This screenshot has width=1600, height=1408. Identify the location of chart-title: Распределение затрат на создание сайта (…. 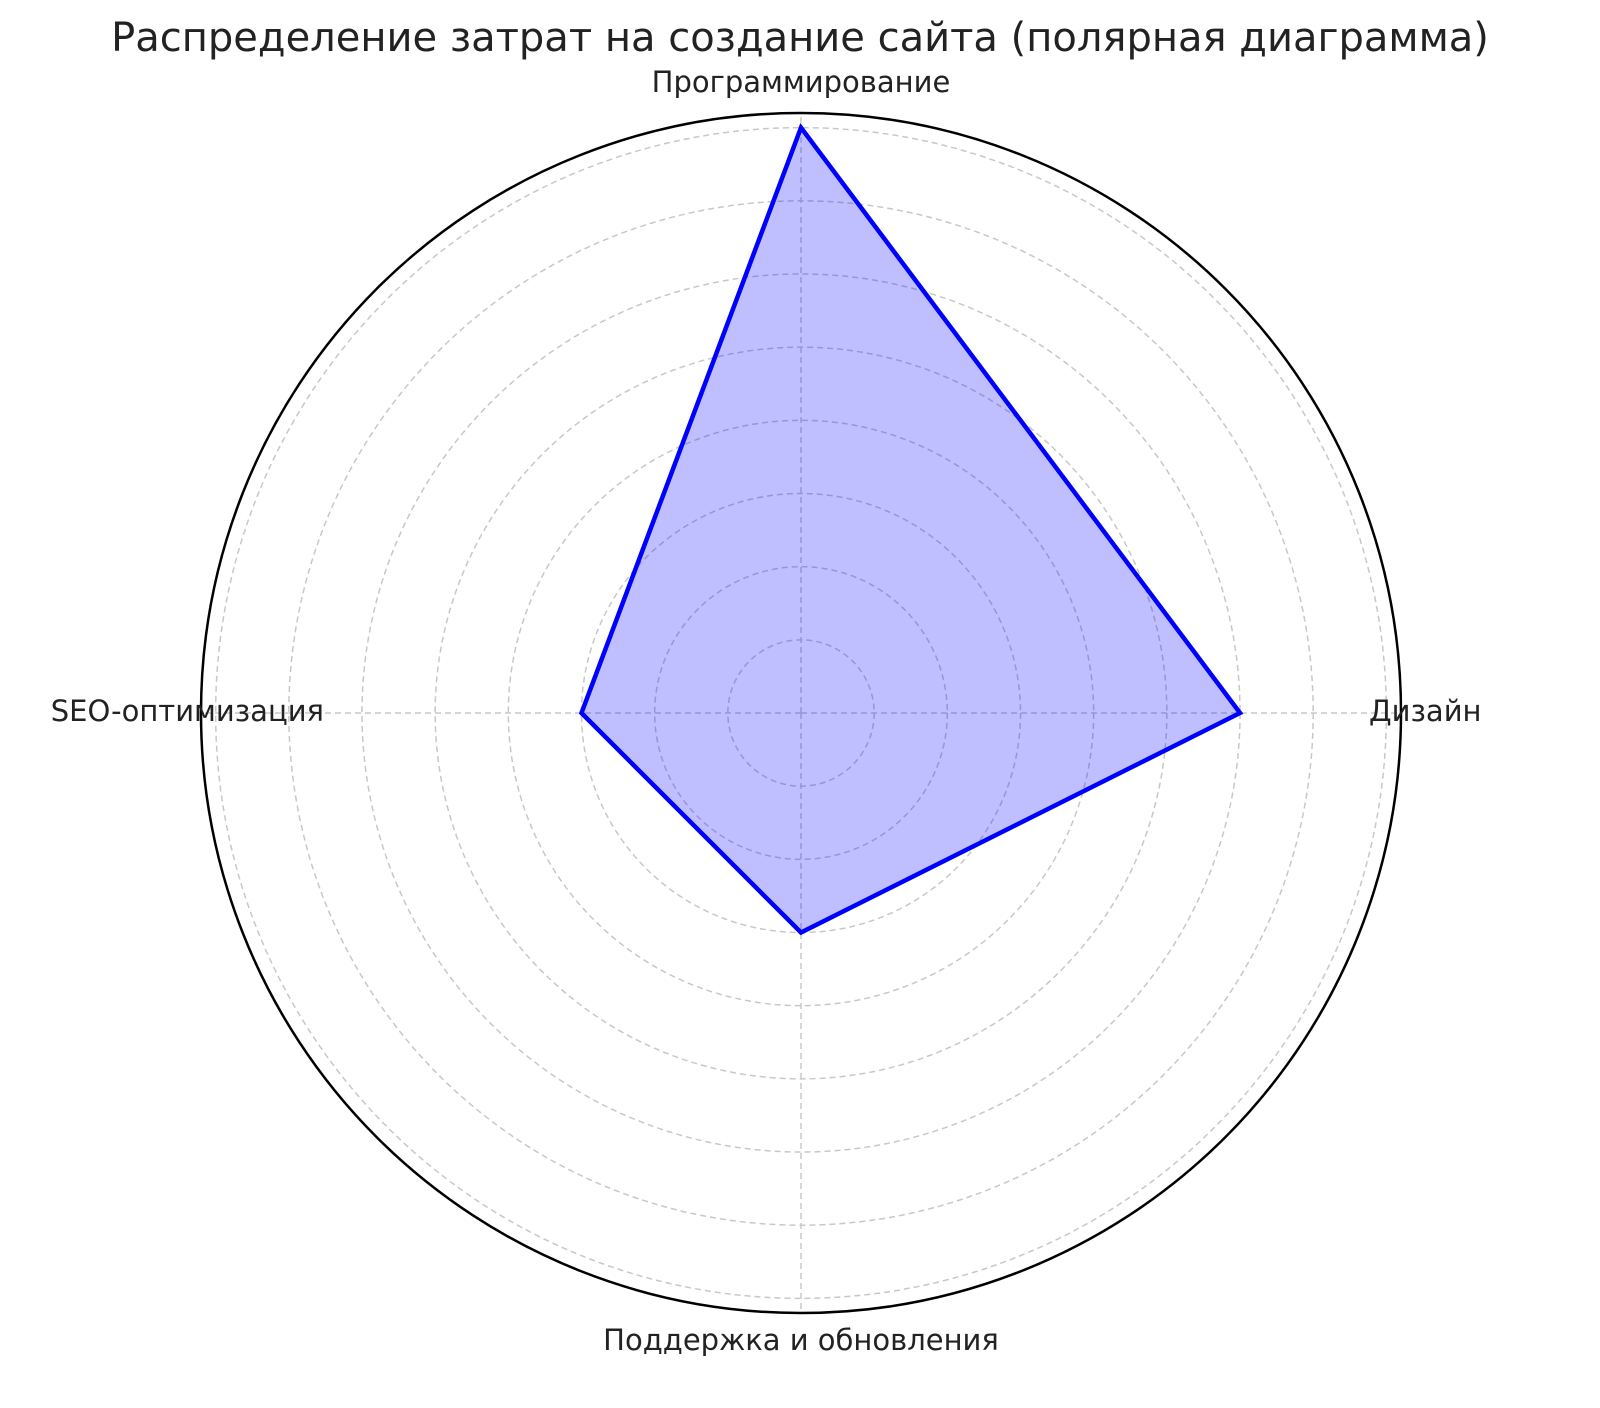
(800, 38).